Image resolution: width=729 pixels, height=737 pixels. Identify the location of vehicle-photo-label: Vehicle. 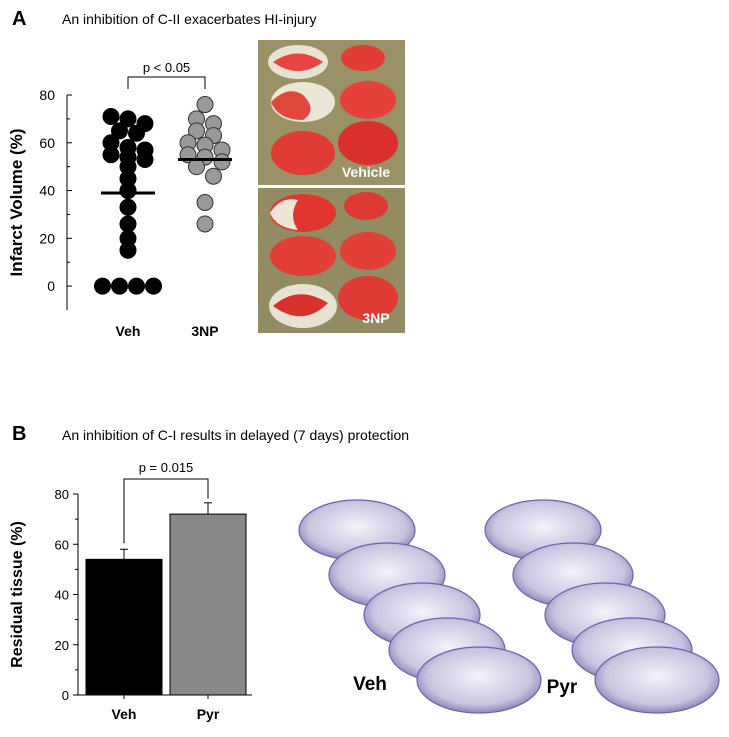
(366, 172).